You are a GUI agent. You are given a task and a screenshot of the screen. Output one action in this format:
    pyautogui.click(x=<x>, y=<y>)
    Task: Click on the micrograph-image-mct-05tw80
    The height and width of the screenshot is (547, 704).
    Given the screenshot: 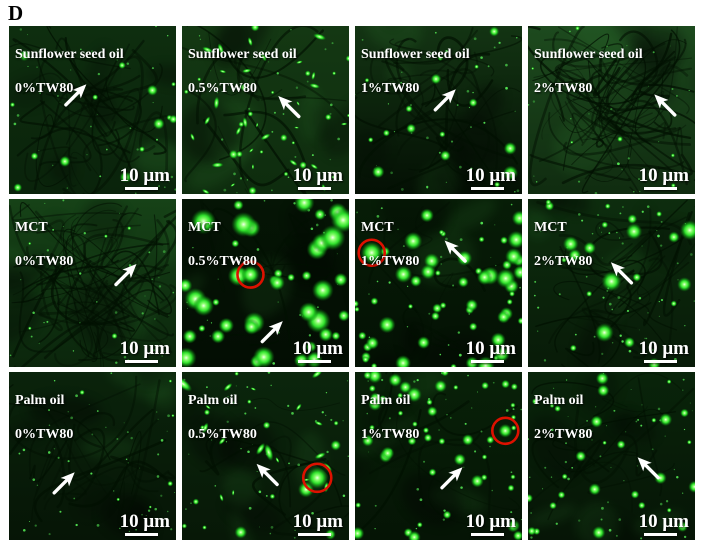 What is the action you would take?
    pyautogui.click(x=265, y=283)
    